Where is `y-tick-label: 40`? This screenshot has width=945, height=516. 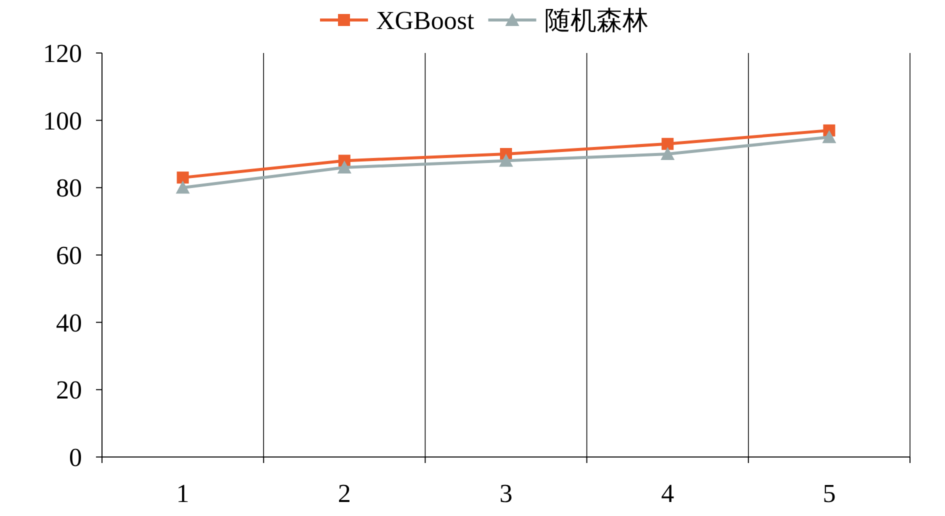 y-tick-label: 40 is located at coordinates (69, 323).